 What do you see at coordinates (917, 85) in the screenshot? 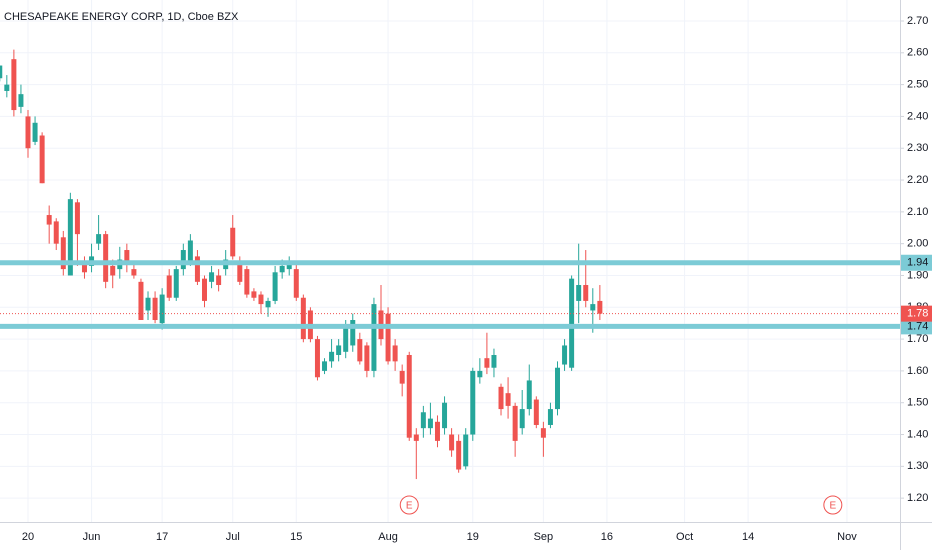
I see `y-tick-label: 2.50` at bounding box center [917, 85].